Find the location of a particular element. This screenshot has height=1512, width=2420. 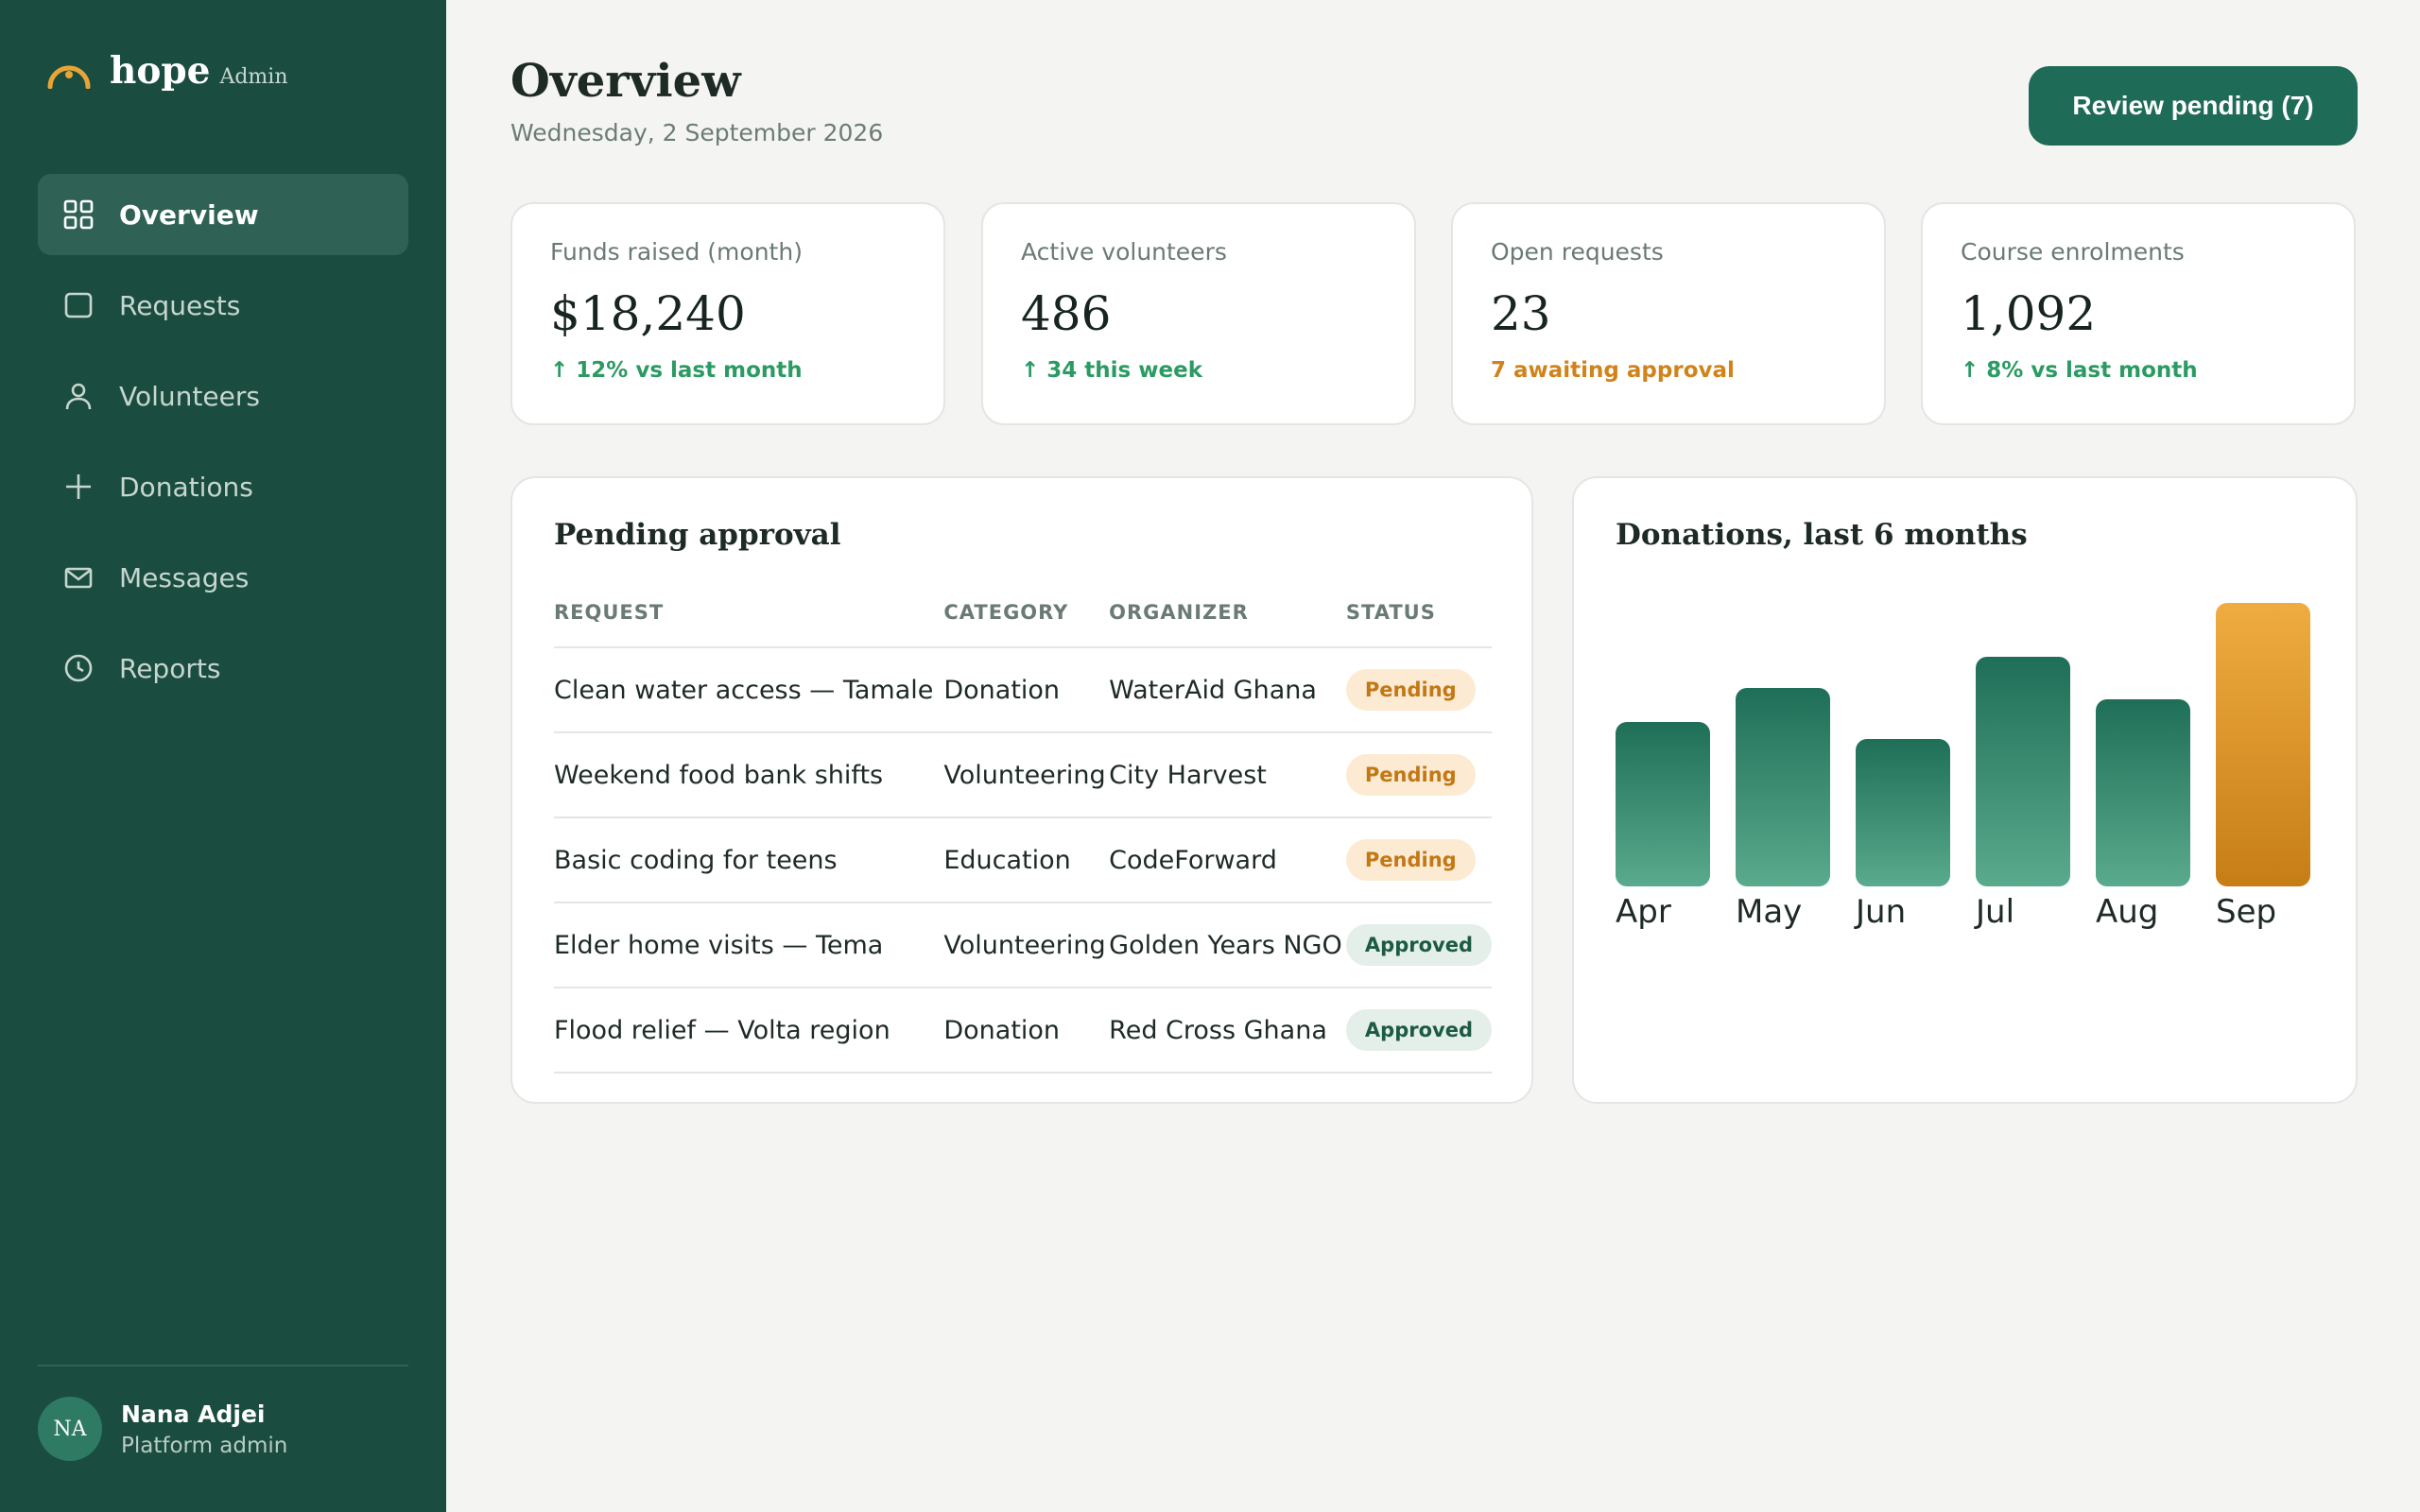

column-header-organizer: ORGANIZER is located at coordinates (1227, 613).